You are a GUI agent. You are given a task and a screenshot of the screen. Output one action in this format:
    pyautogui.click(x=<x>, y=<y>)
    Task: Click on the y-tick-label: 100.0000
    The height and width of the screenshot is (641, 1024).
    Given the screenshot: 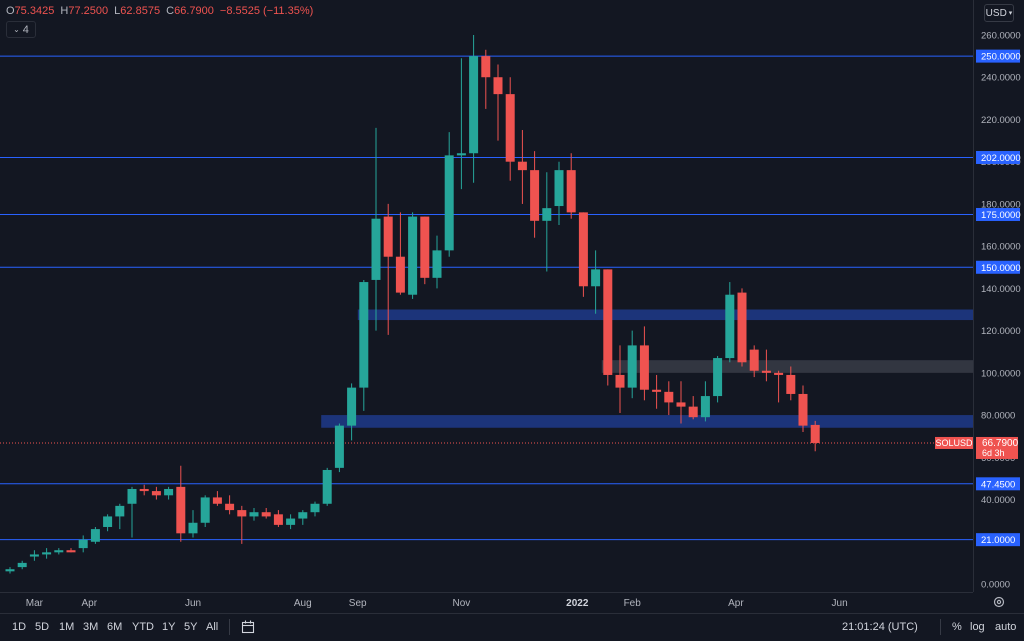 What is the action you would take?
    pyautogui.click(x=1001, y=373)
    